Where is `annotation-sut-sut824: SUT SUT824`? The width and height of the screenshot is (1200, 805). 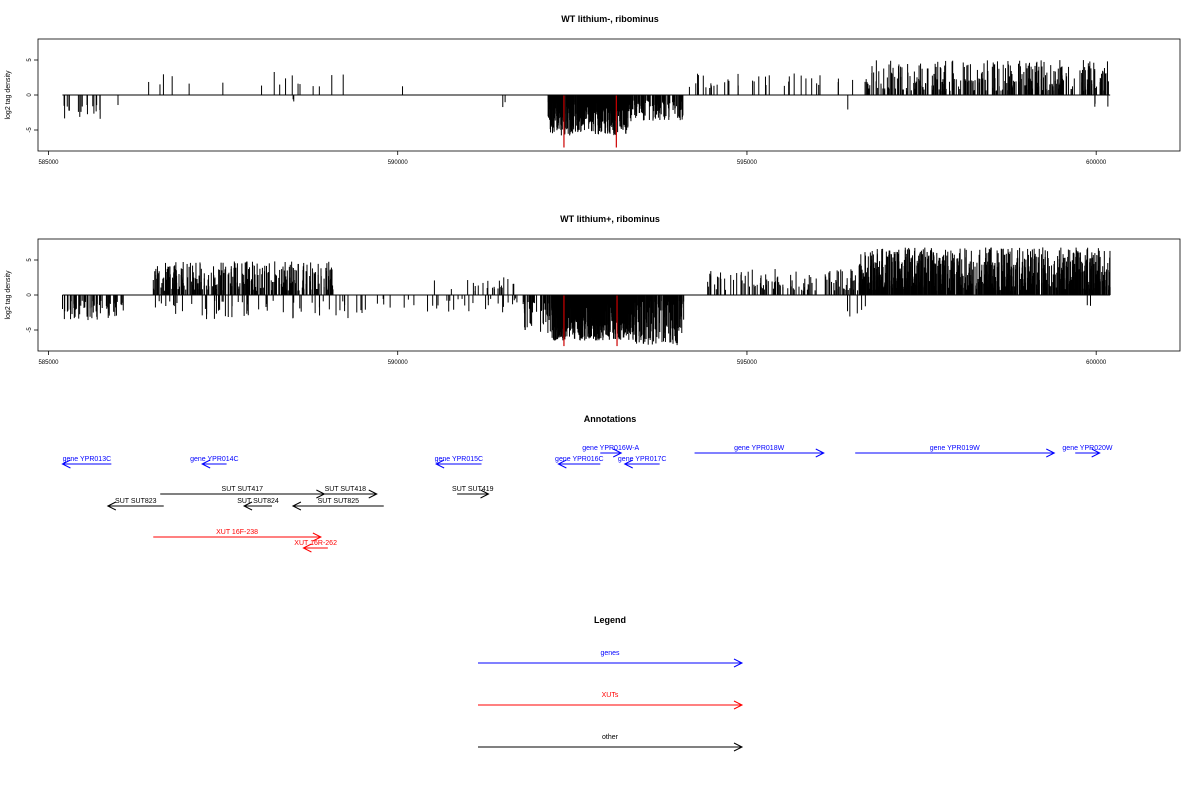
annotation-sut-sut824: SUT SUT824 is located at coordinates (258, 504).